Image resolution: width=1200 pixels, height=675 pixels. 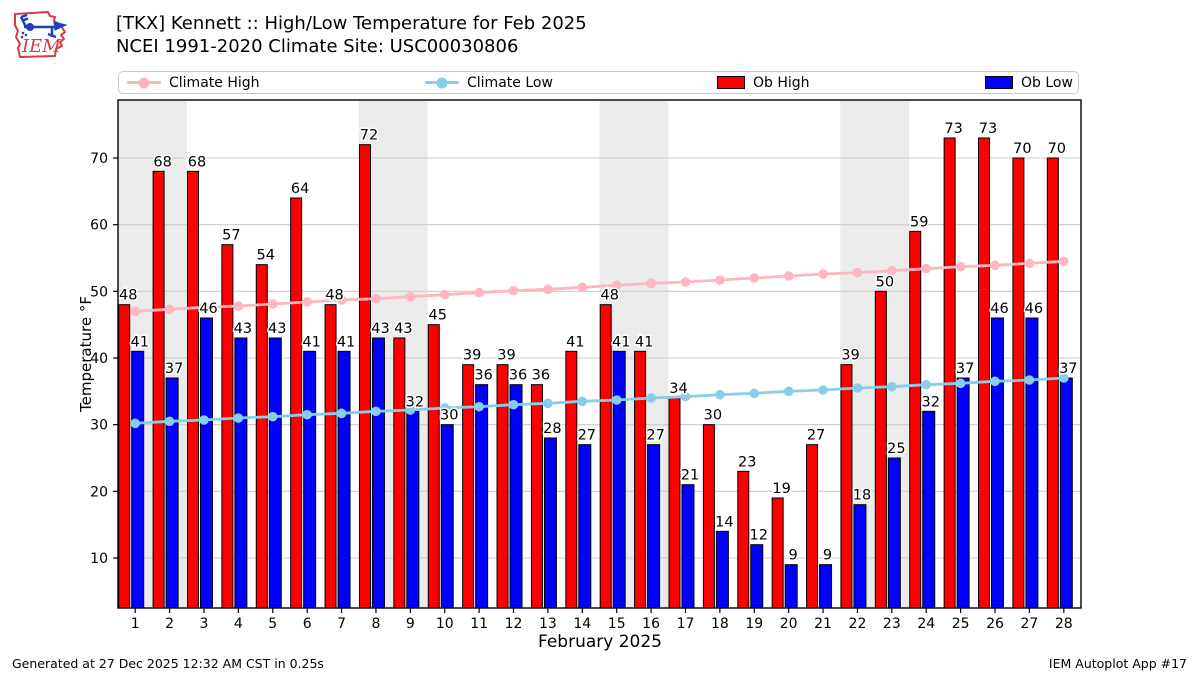 I want to click on legend-item-ob-low: Ob Low, so click(x=1029, y=82).